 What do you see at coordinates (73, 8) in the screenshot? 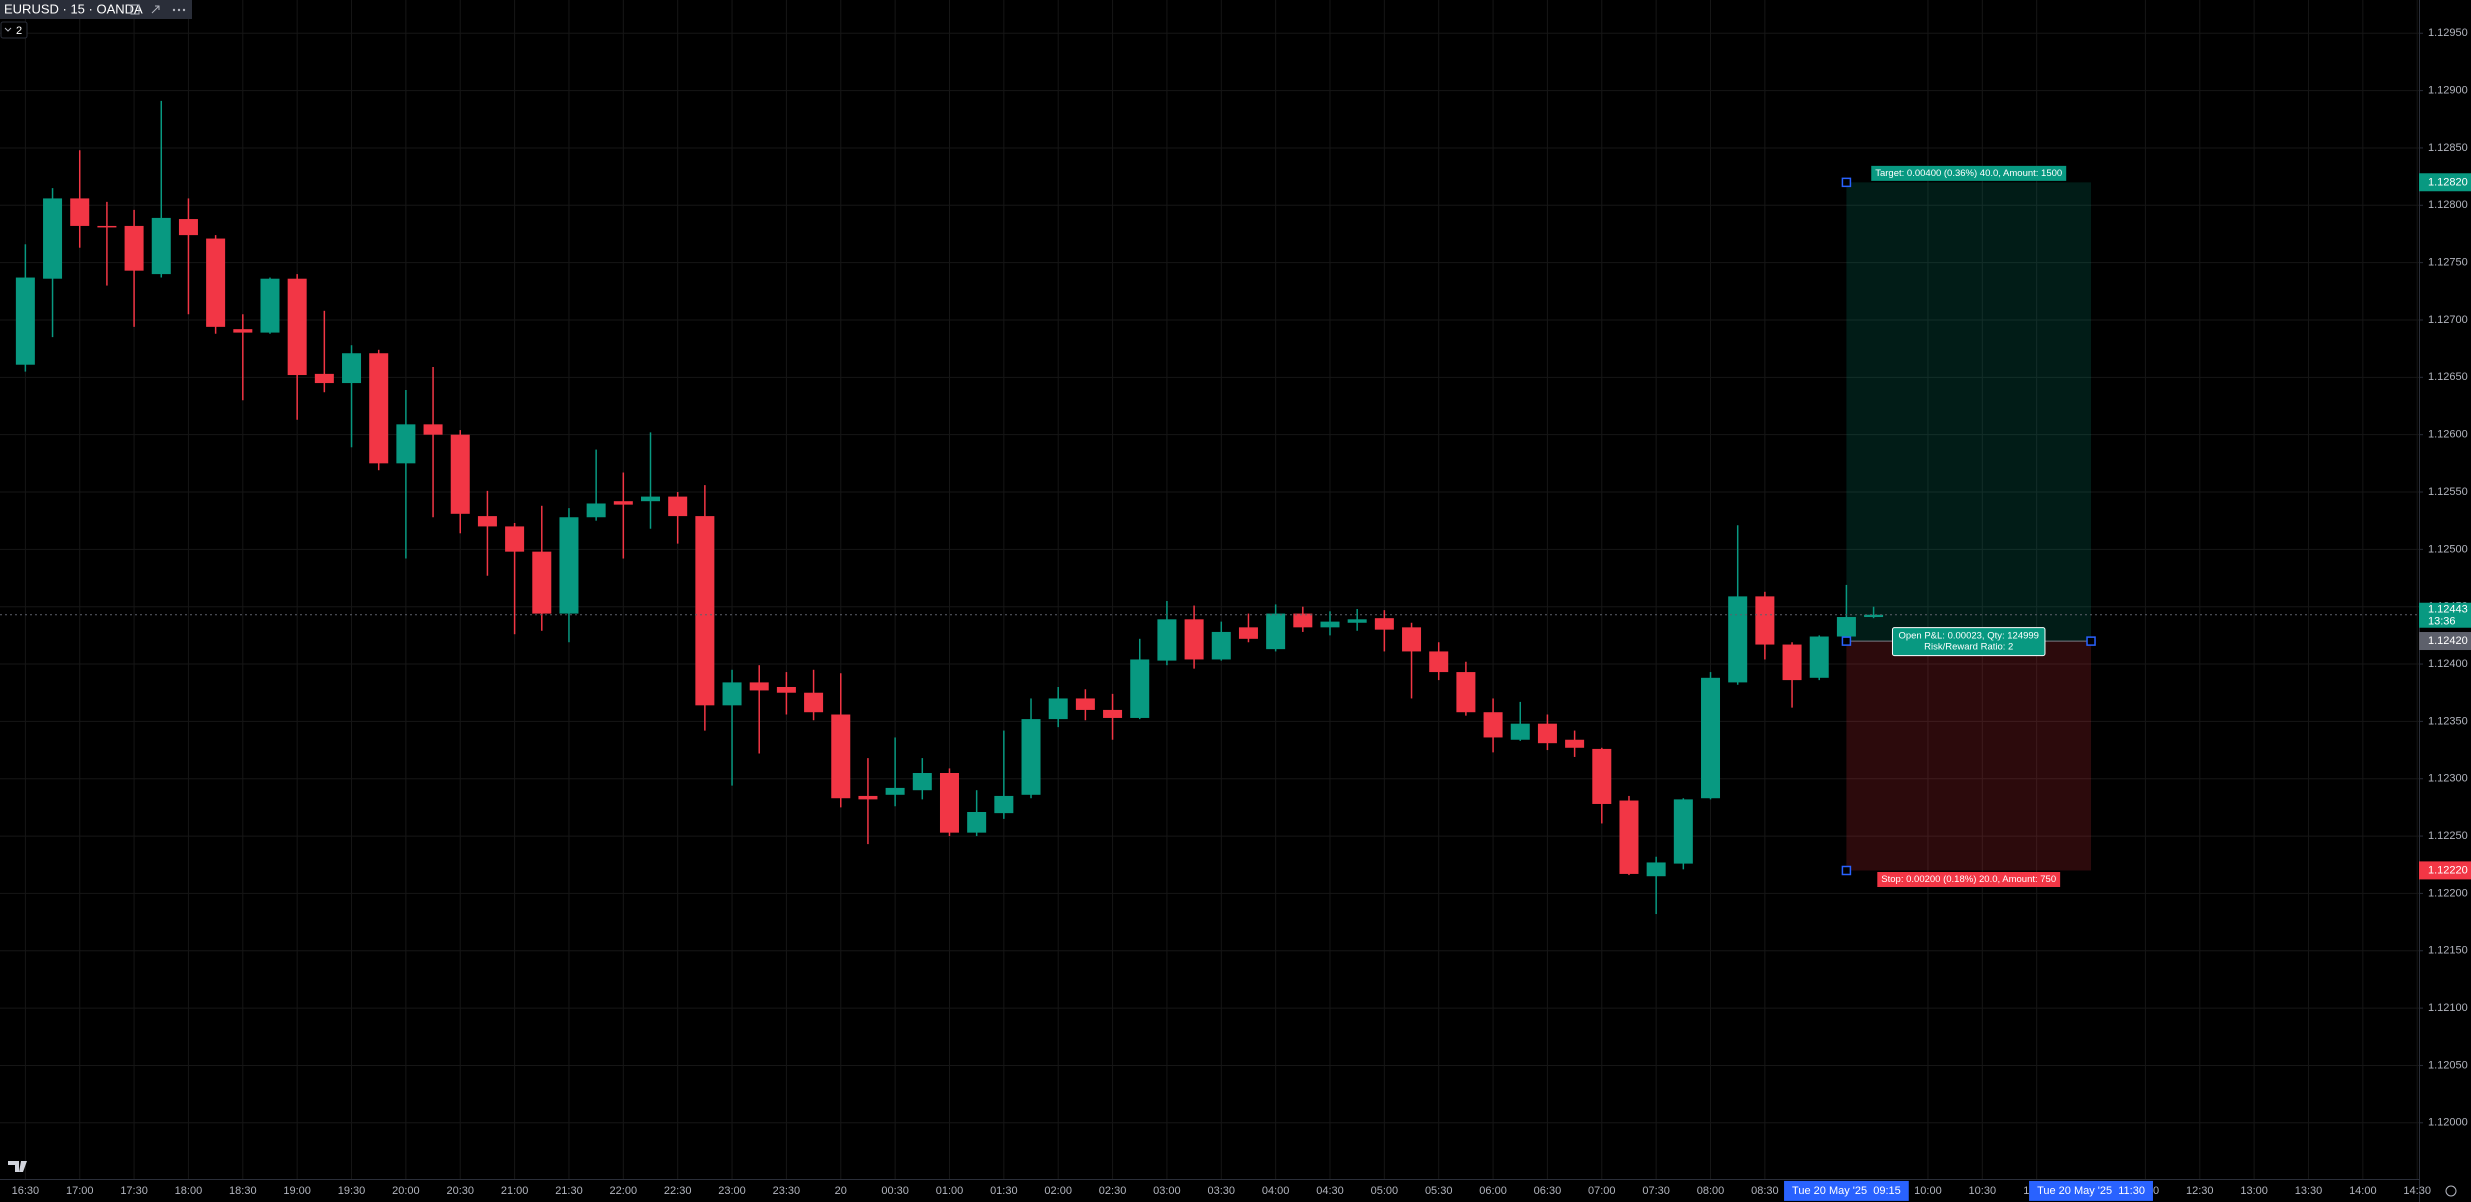
I see `symbol-title: EURUSD · 15 · OANDA` at bounding box center [73, 8].